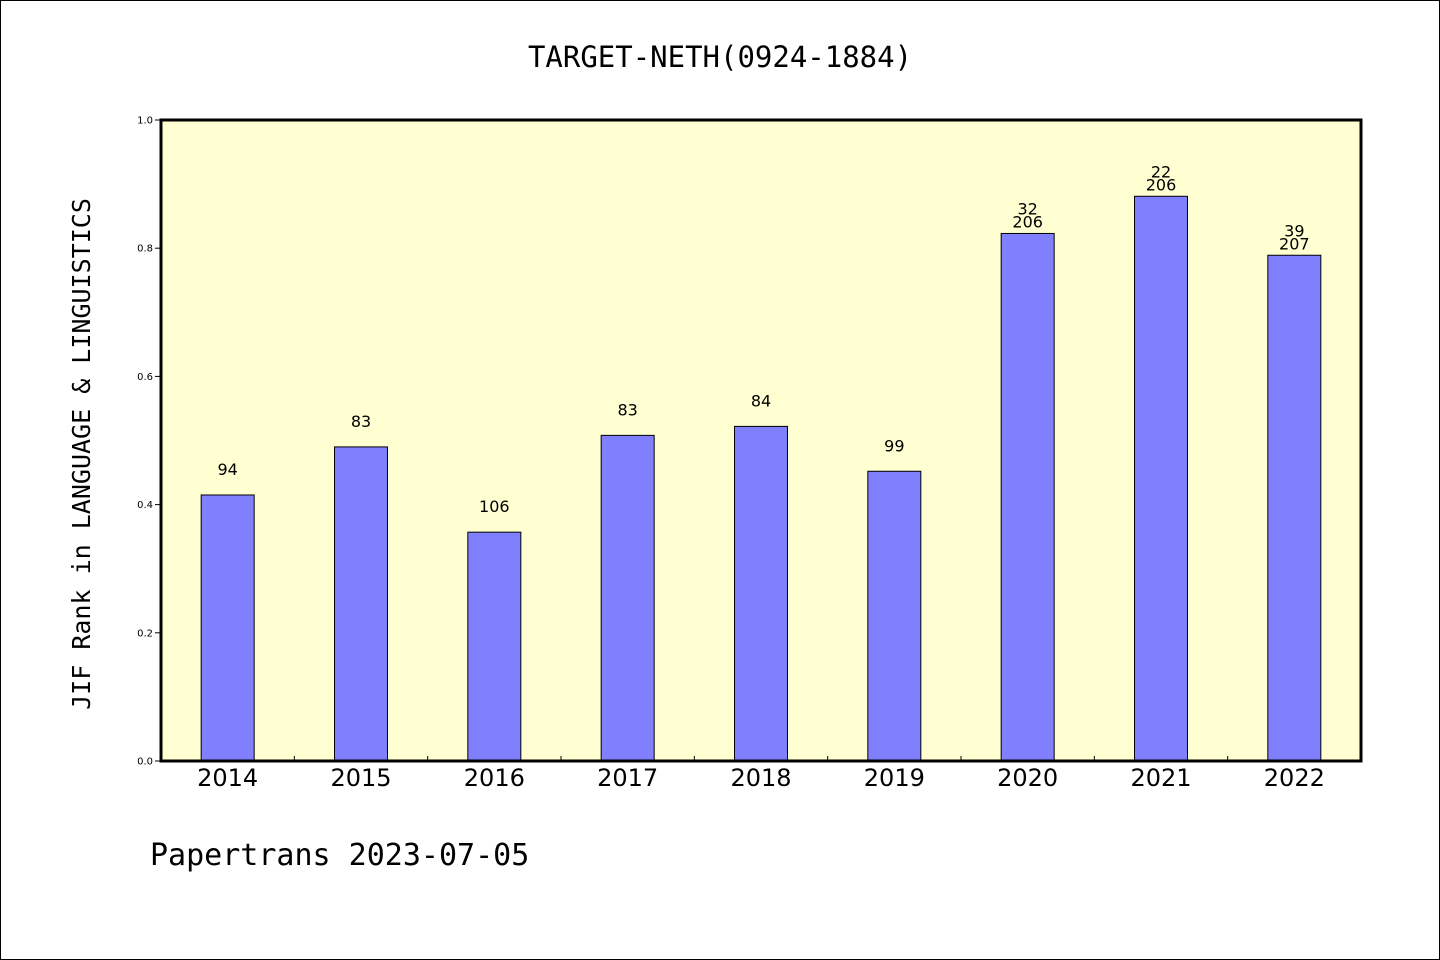 The height and width of the screenshot is (960, 1440). What do you see at coordinates (760, 778) in the screenshot?
I see `x-tick-label: 2018` at bounding box center [760, 778].